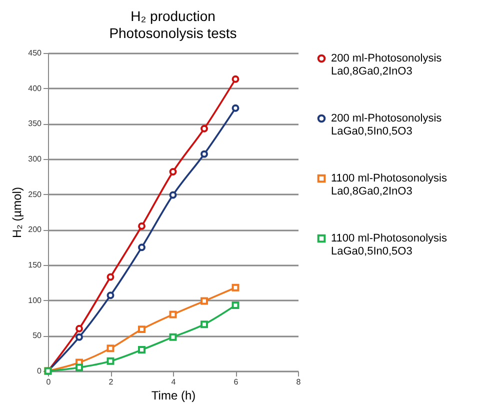 The height and width of the screenshot is (412, 482). I want to click on legend-label: 200 ml-Photosonolysis La0,8Ga0,2InO3, so click(386, 65).